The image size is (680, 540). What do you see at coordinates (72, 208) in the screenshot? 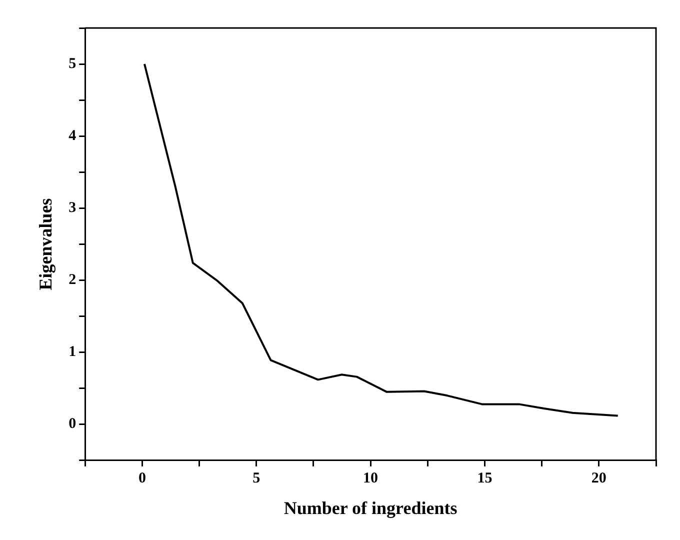
I see `y-tick-label: 3` at bounding box center [72, 208].